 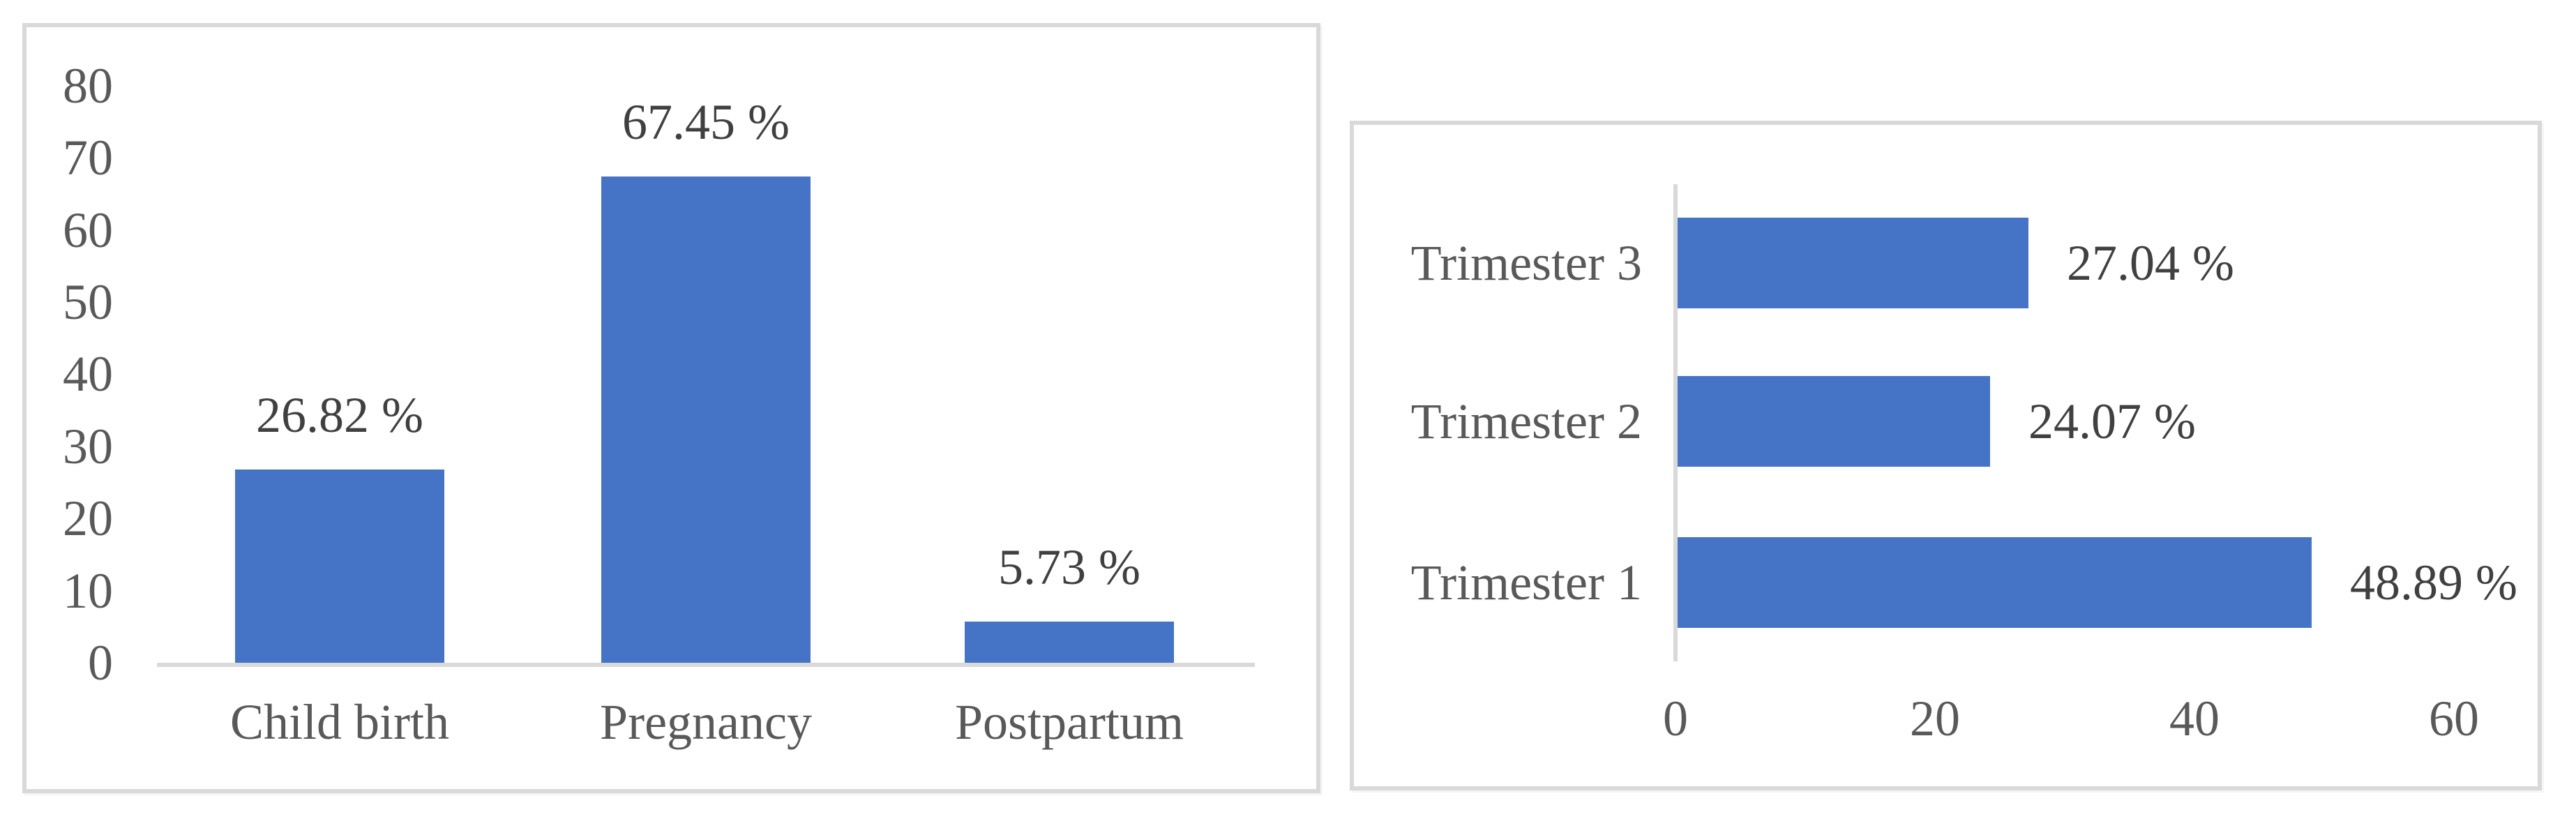 I want to click on value-label: 67.45 %, so click(x=706, y=122).